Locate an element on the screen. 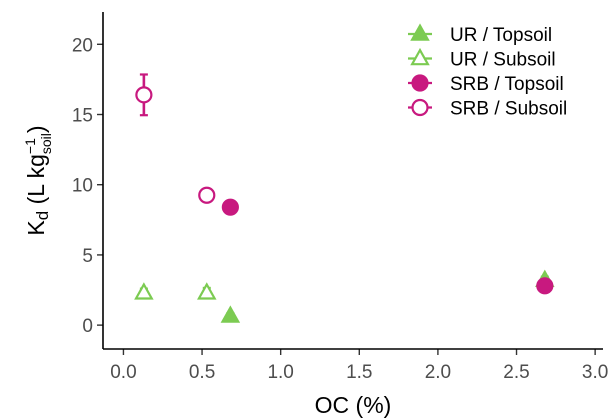 The image size is (609, 420). x-tick-label: 0.0 is located at coordinates (123, 372).